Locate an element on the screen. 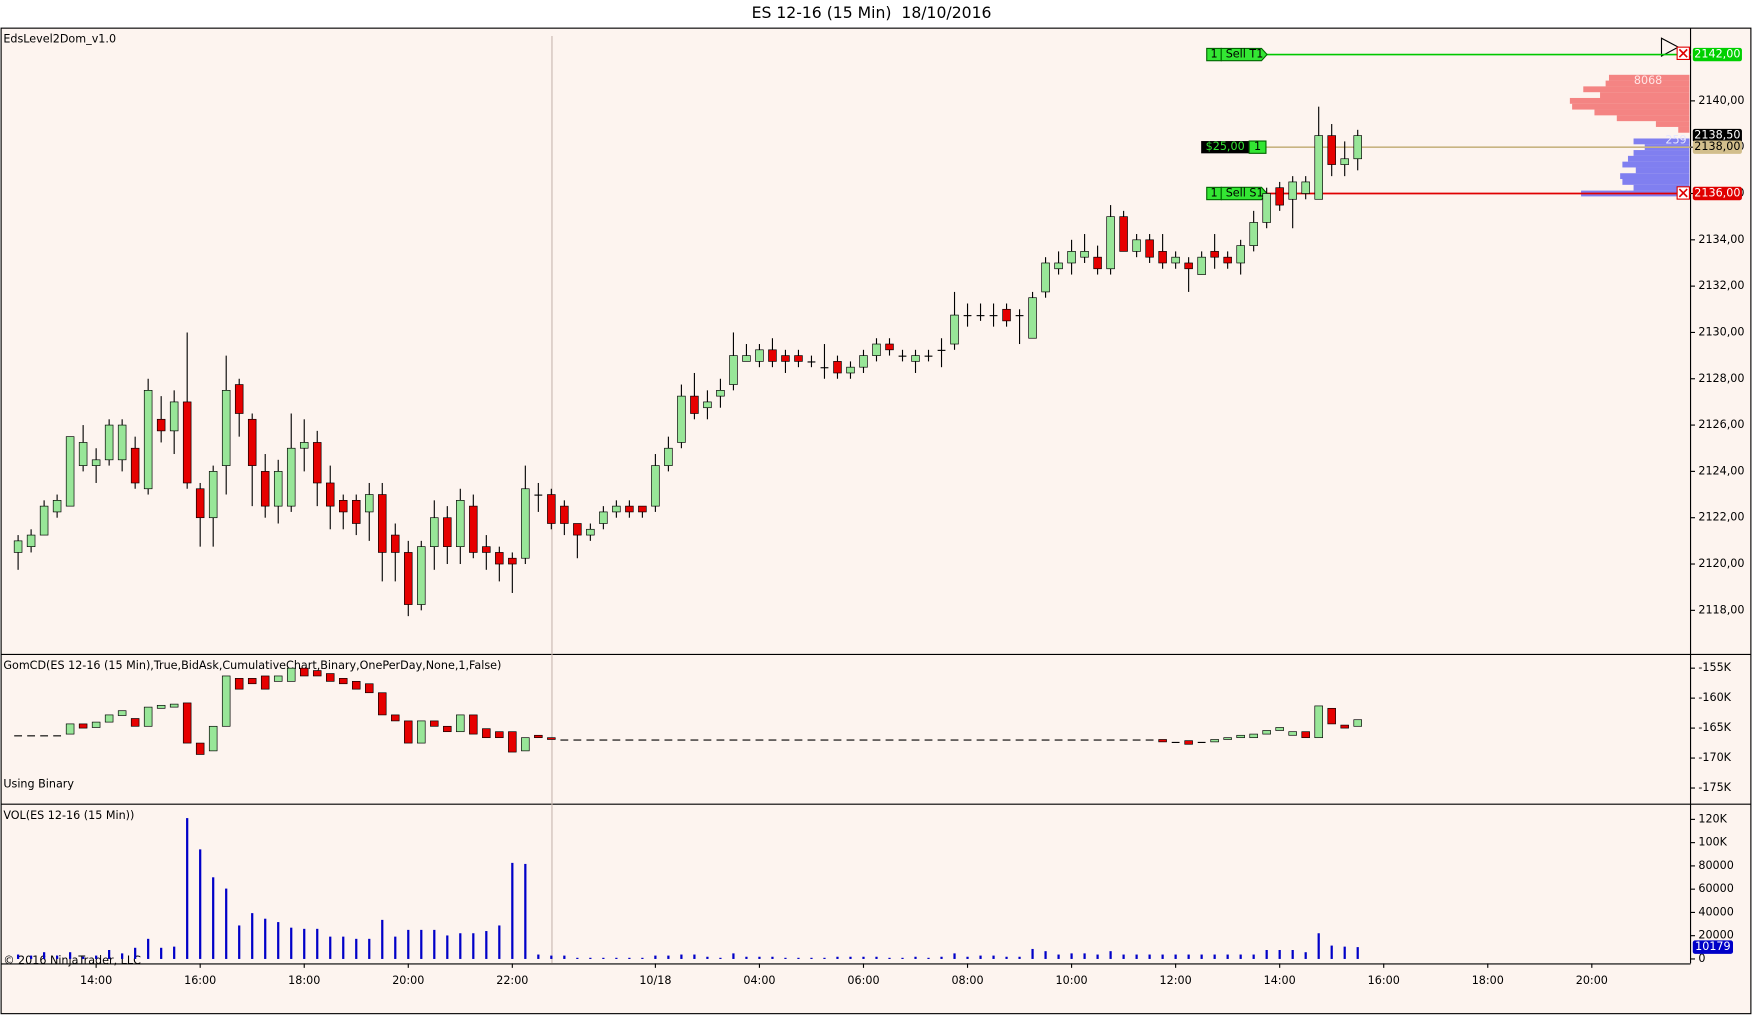 This screenshot has width=1752, height=1015. order-label-box is located at coordinates (1244, 54).